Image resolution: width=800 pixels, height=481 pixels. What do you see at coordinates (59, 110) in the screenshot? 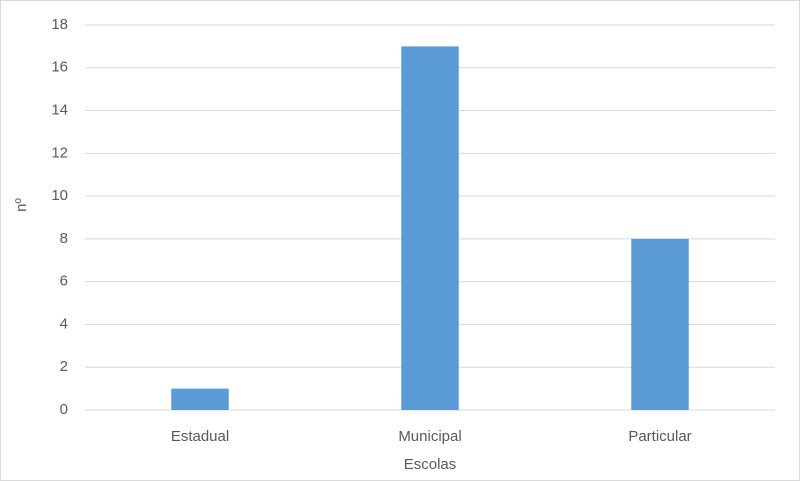
I see `y-tick-label: 14` at bounding box center [59, 110].